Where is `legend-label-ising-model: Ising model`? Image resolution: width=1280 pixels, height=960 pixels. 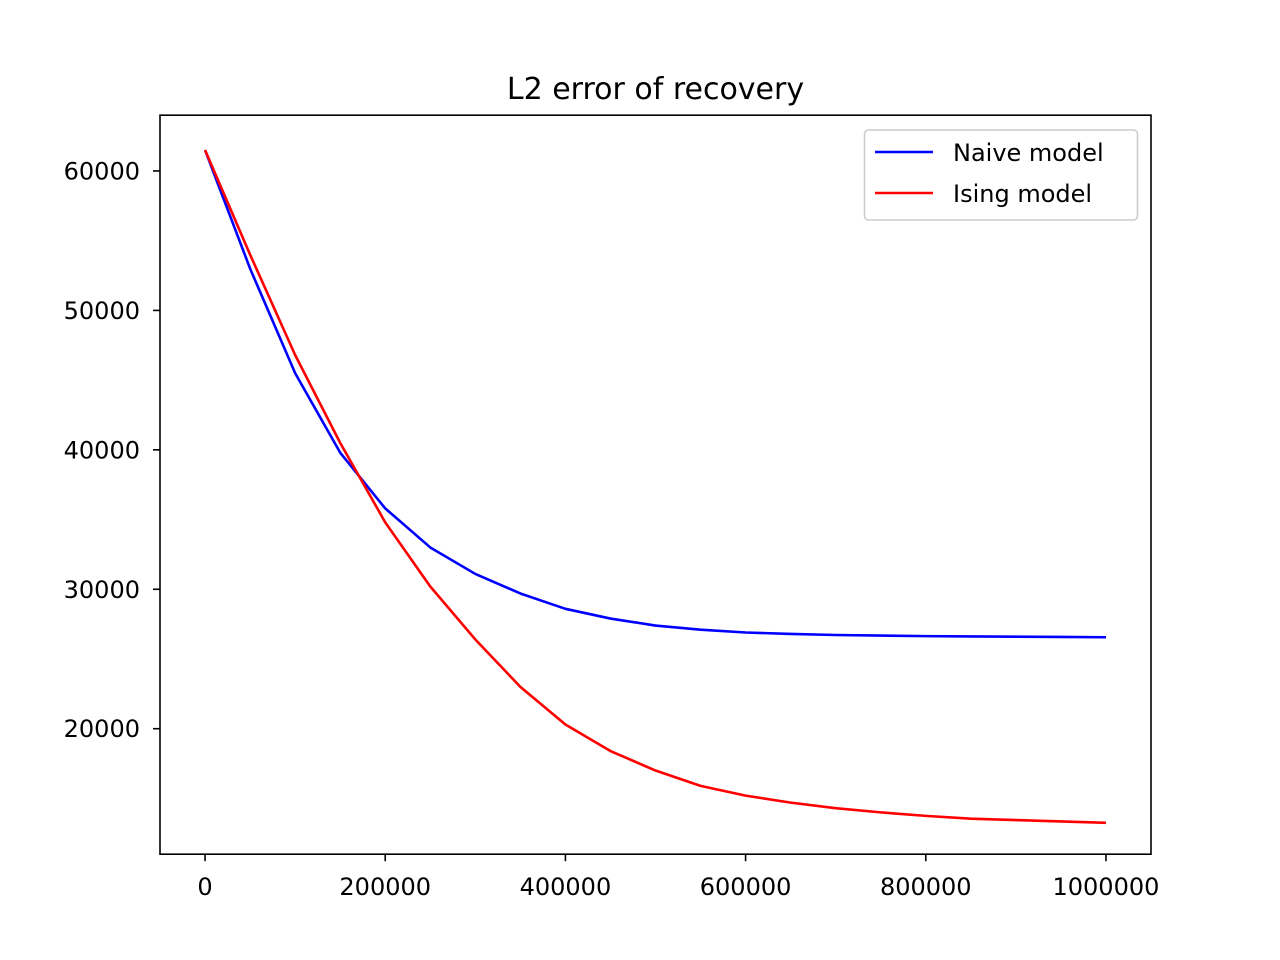 legend-label-ising-model: Ising model is located at coordinates (1022, 194).